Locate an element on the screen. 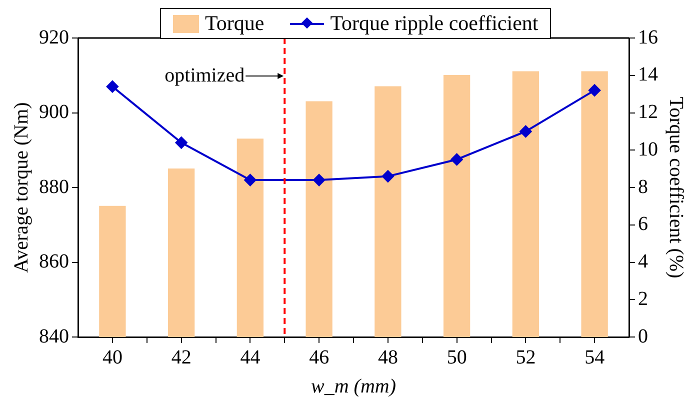  x-tick-label: 54 is located at coordinates (594, 357).